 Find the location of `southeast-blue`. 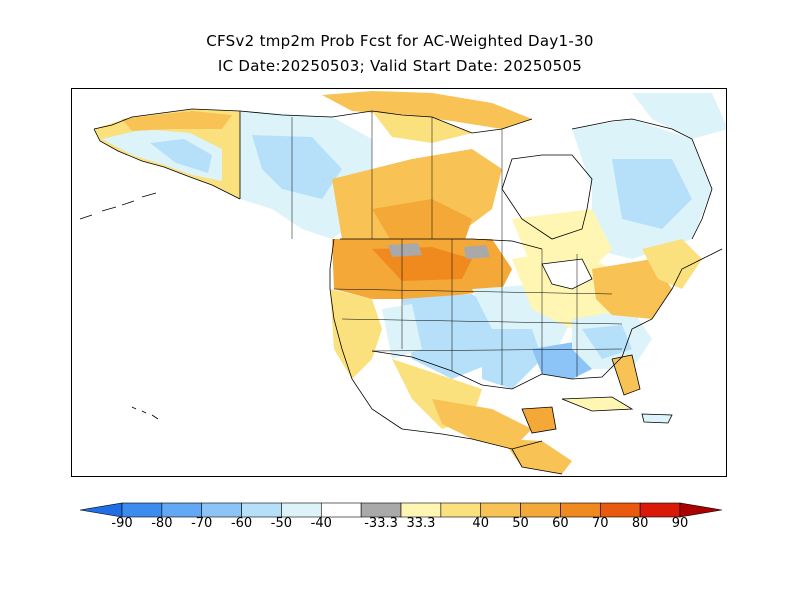

southeast-blue is located at coordinates (607, 342).